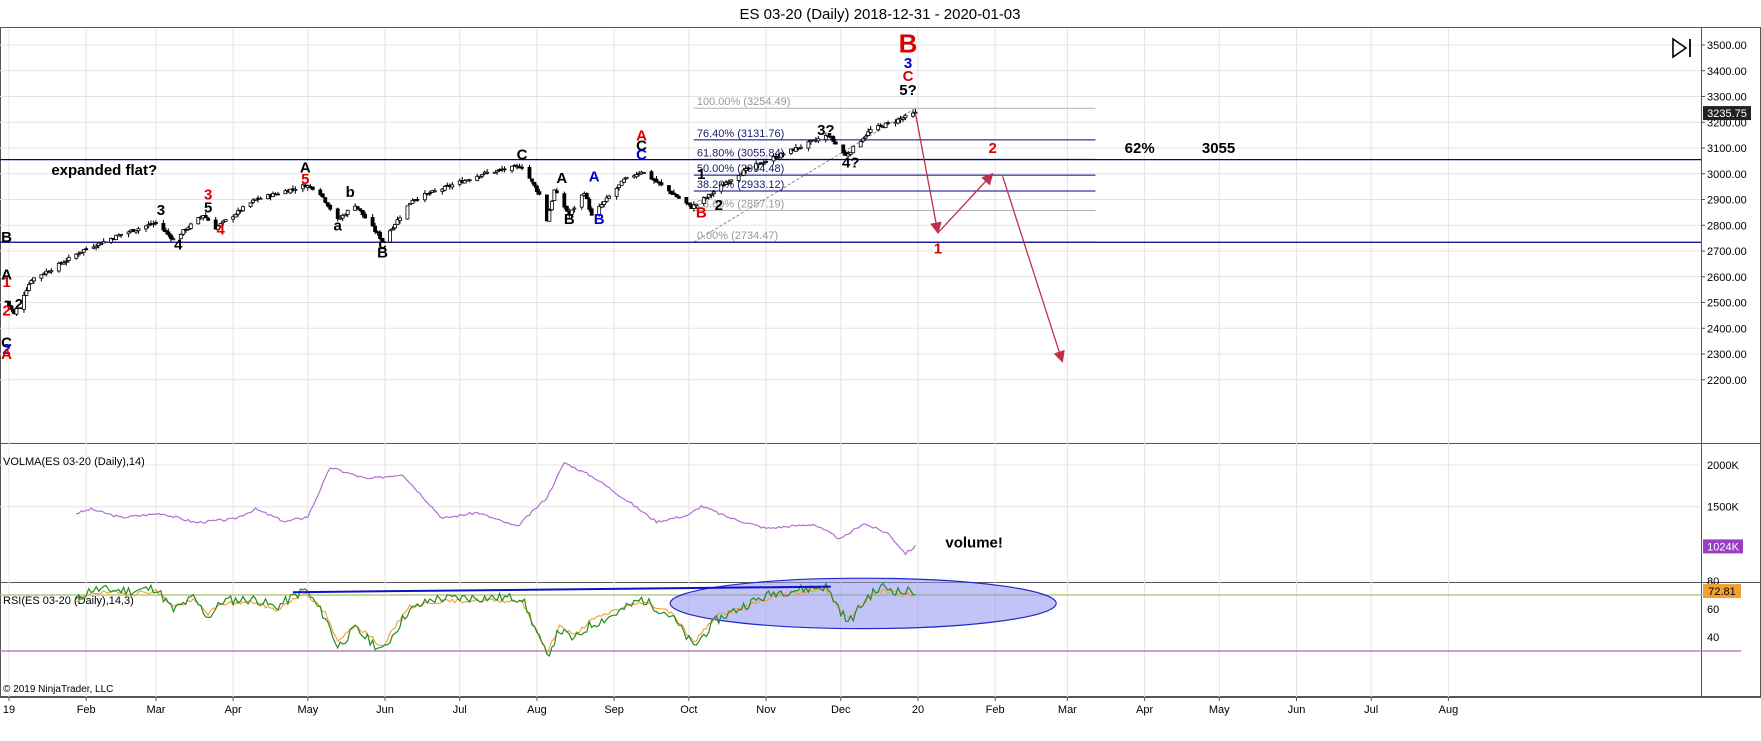  I want to click on price-tick-label: 2300.00, so click(1727, 355).